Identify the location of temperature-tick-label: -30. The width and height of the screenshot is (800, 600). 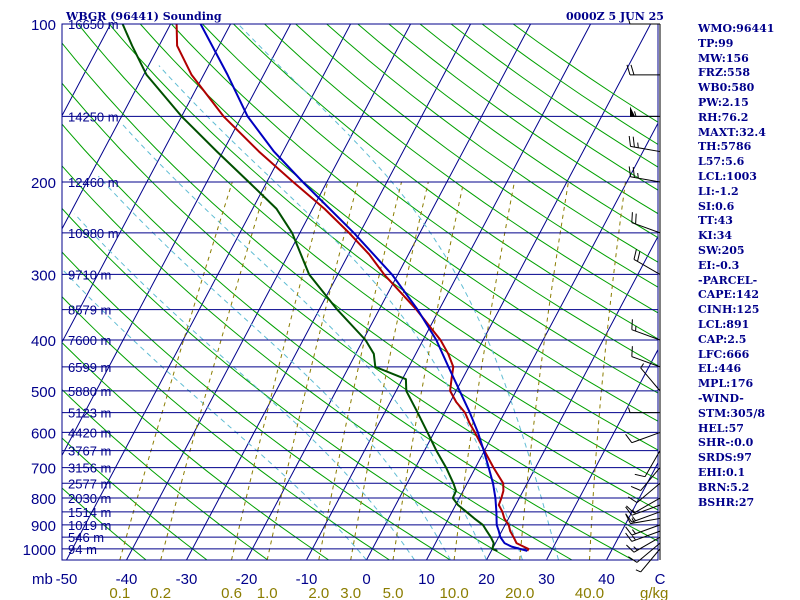
(187, 579).